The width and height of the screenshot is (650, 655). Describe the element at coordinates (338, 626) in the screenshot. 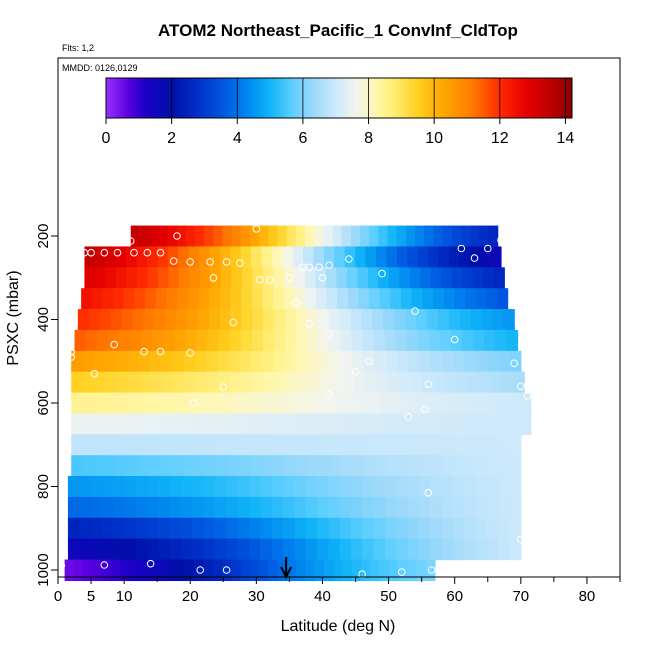

I see `x-axis-label: Latitude (deg N)` at that location.